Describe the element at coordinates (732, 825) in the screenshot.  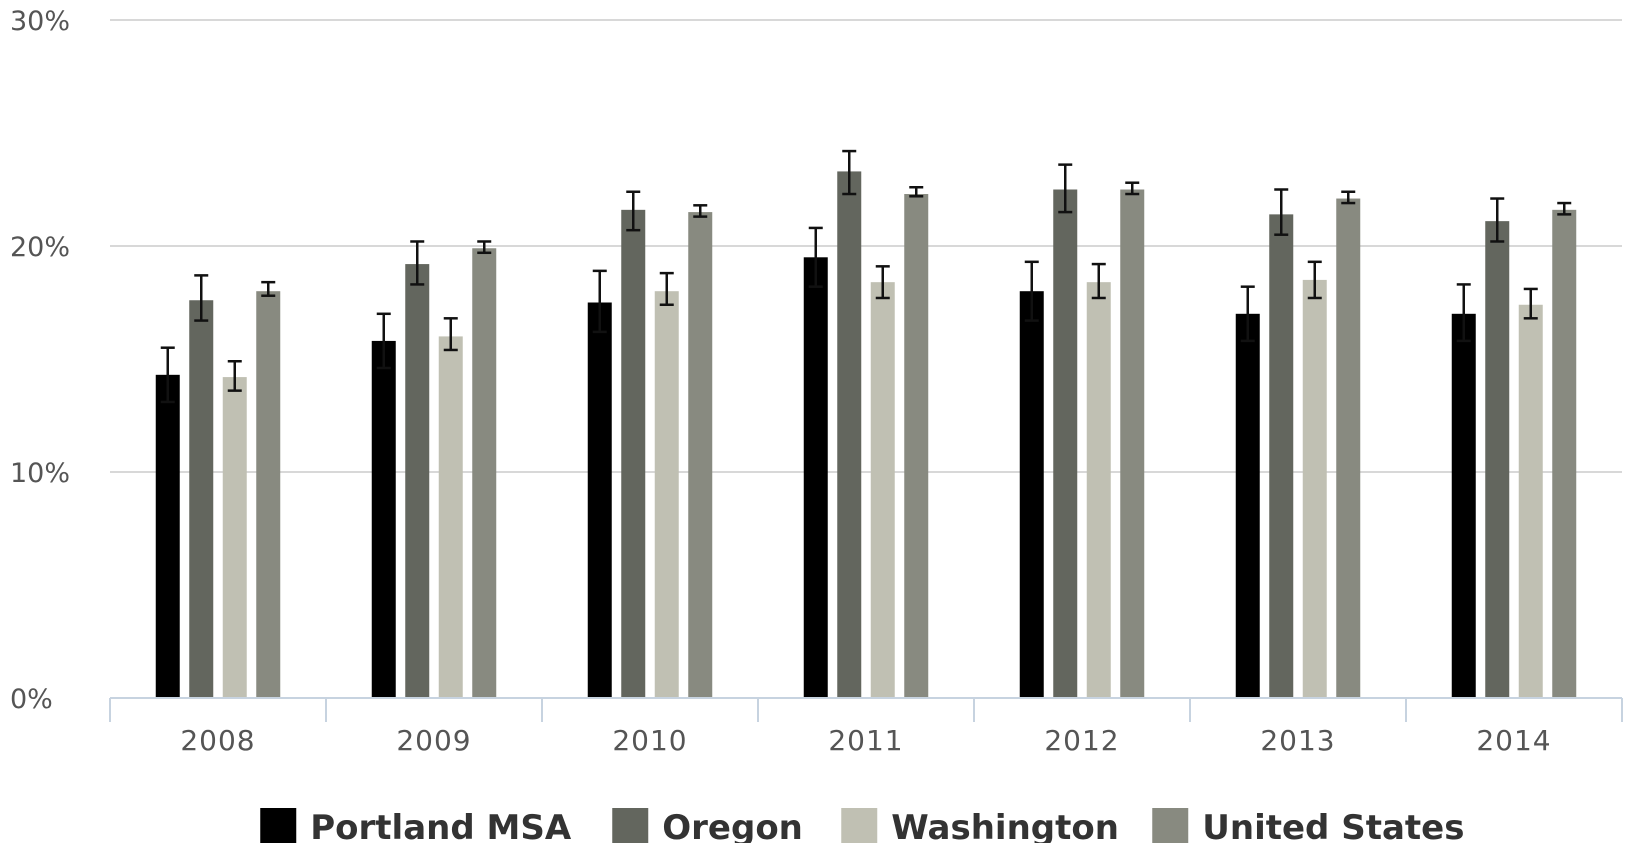
I see `legend-label: Oregon` at that location.